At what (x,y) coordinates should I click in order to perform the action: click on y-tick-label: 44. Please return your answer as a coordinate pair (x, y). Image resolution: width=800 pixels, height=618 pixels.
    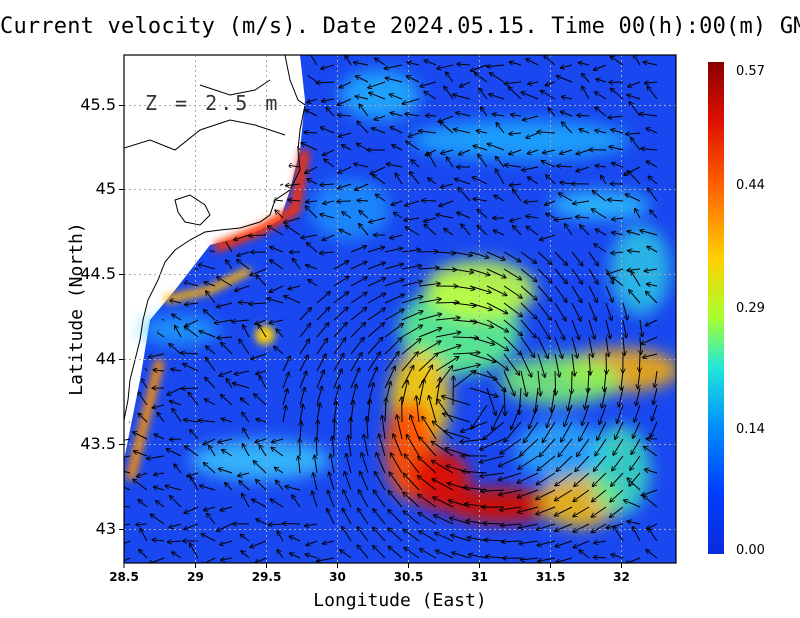
    Looking at the image, I should click on (106, 358).